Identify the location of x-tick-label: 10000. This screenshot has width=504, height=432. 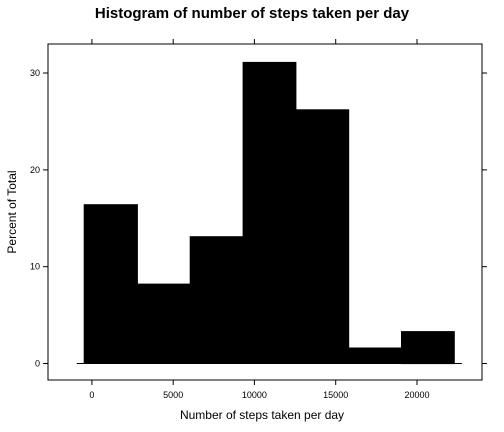
(254, 395).